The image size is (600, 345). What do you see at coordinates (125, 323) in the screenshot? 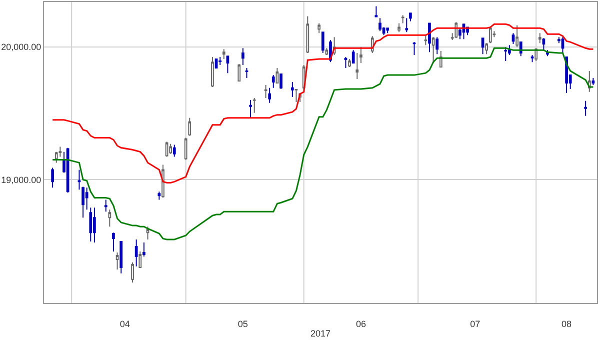
I see `x-tick-label: 04` at bounding box center [125, 323].